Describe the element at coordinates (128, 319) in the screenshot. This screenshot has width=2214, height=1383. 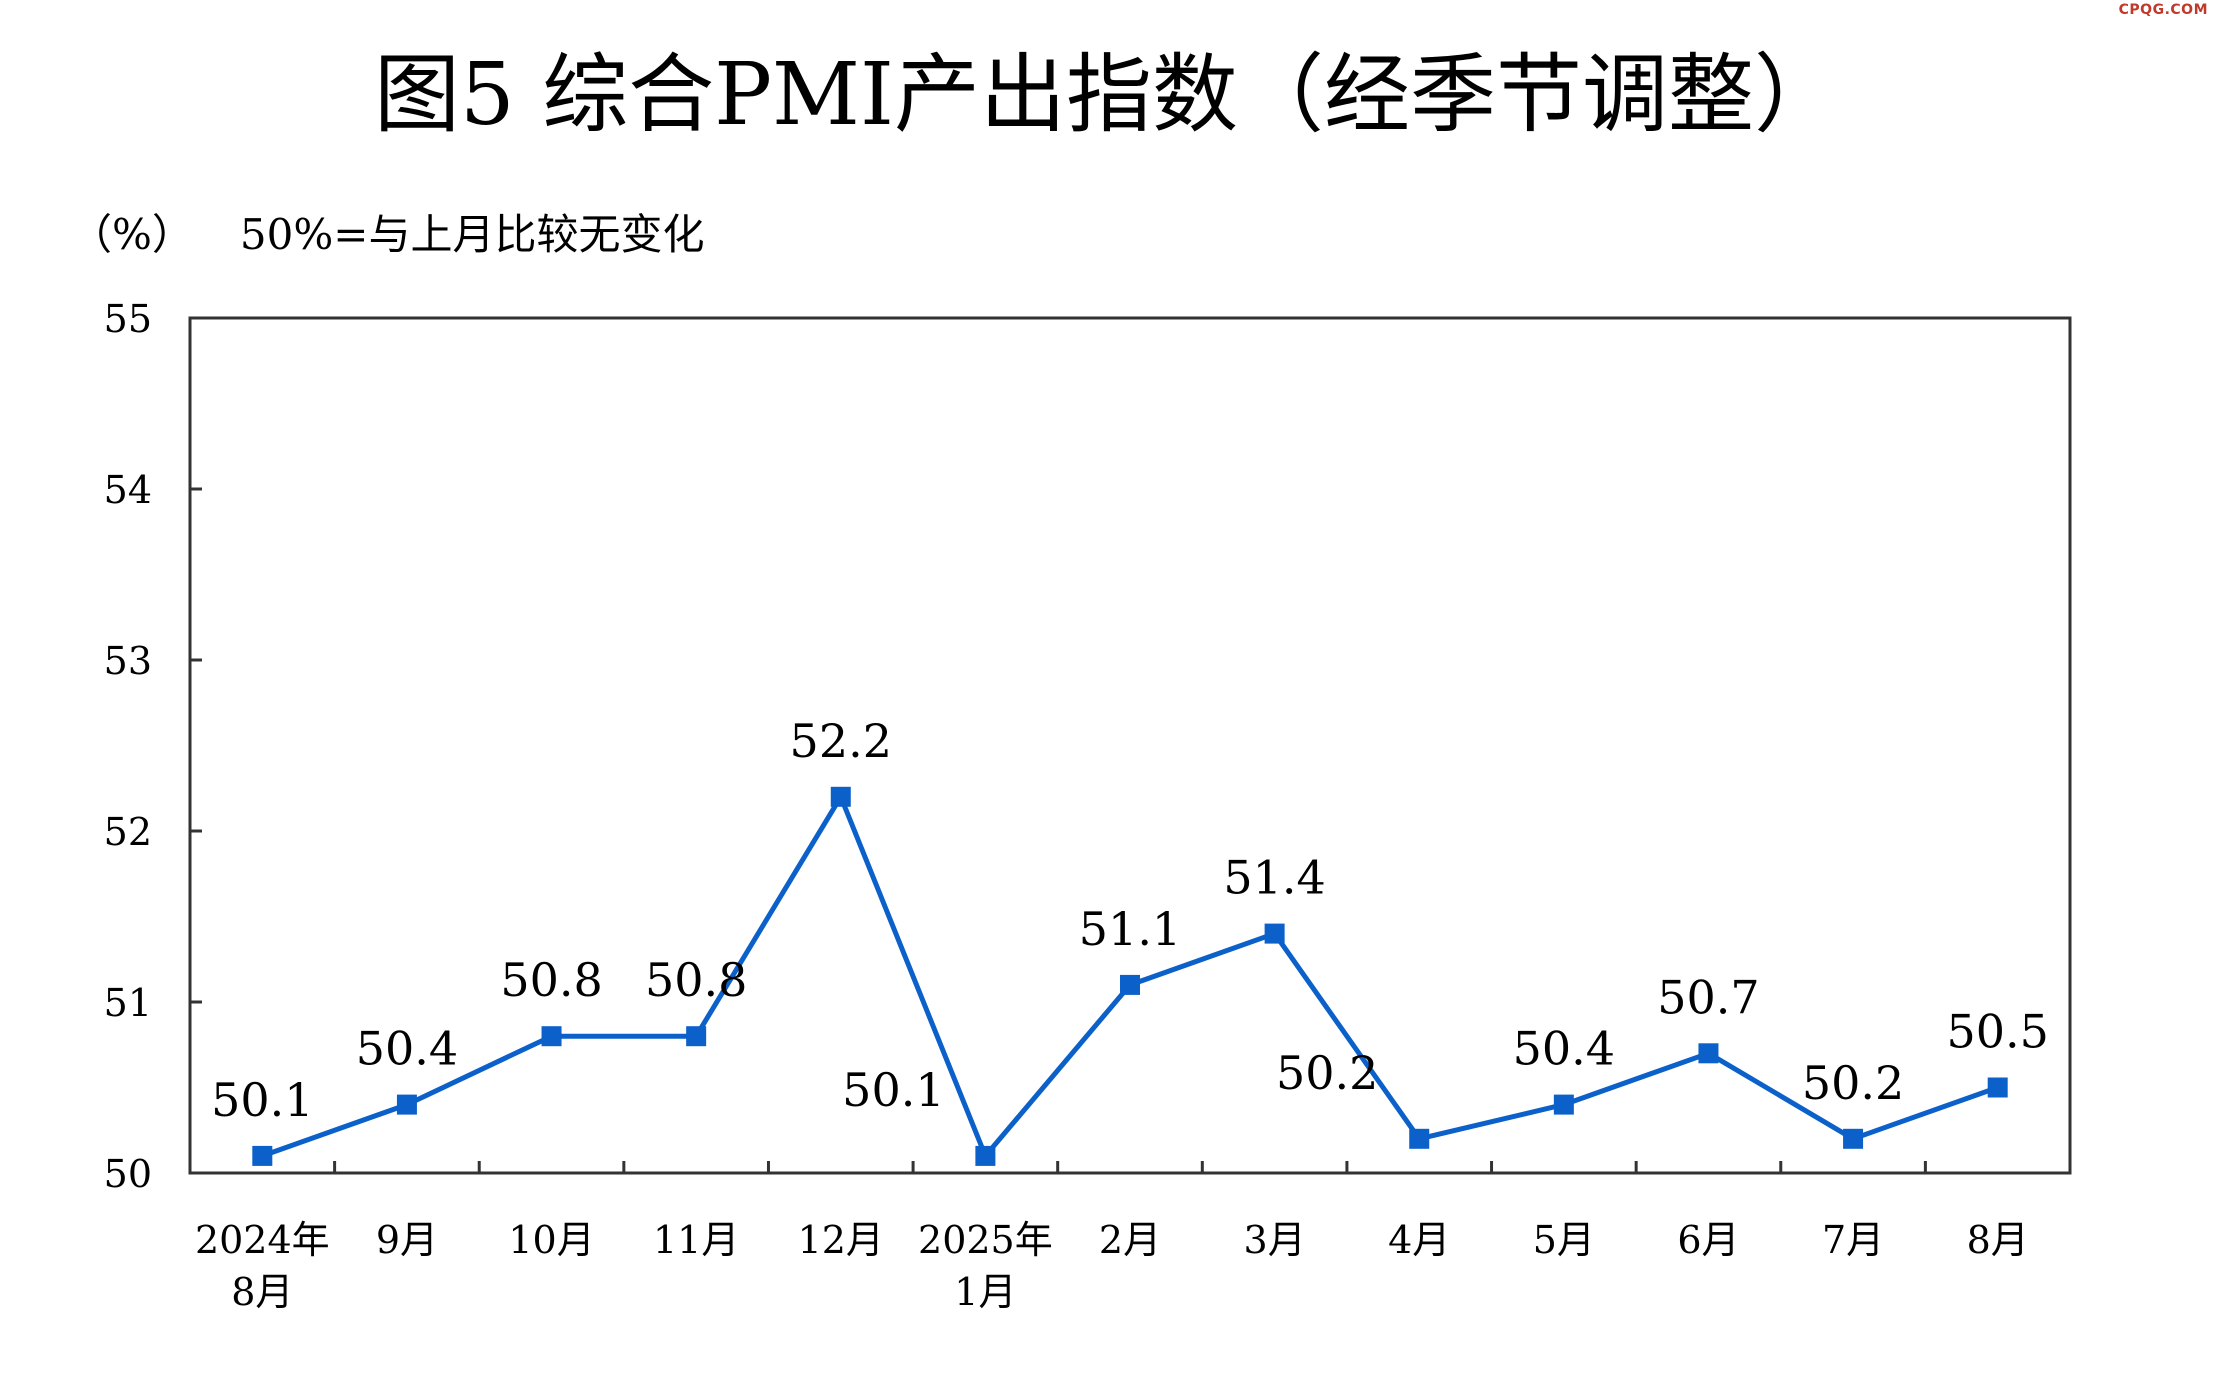
I see `y-tick-label: 55` at that location.